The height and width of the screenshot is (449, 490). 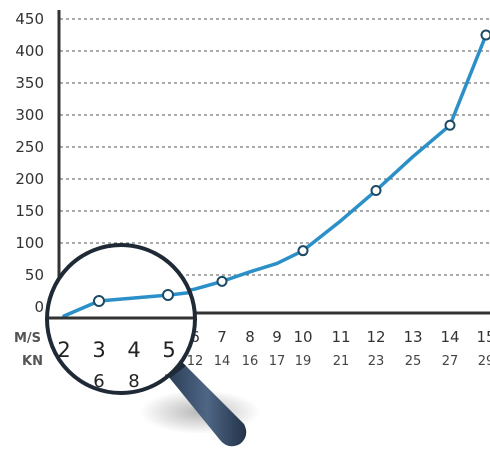 I want to click on y-tick-labels: 0 50 100 150 200 250 300 350 400 450, so click(x=29, y=163).